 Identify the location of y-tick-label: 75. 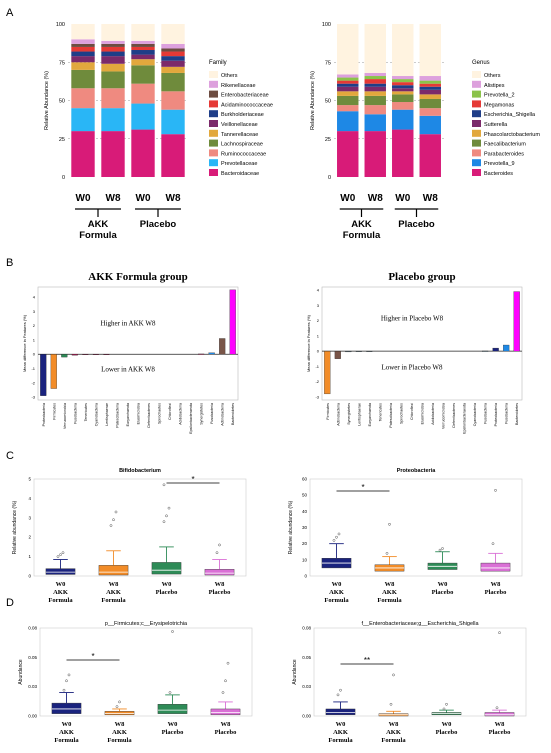
(328, 63).